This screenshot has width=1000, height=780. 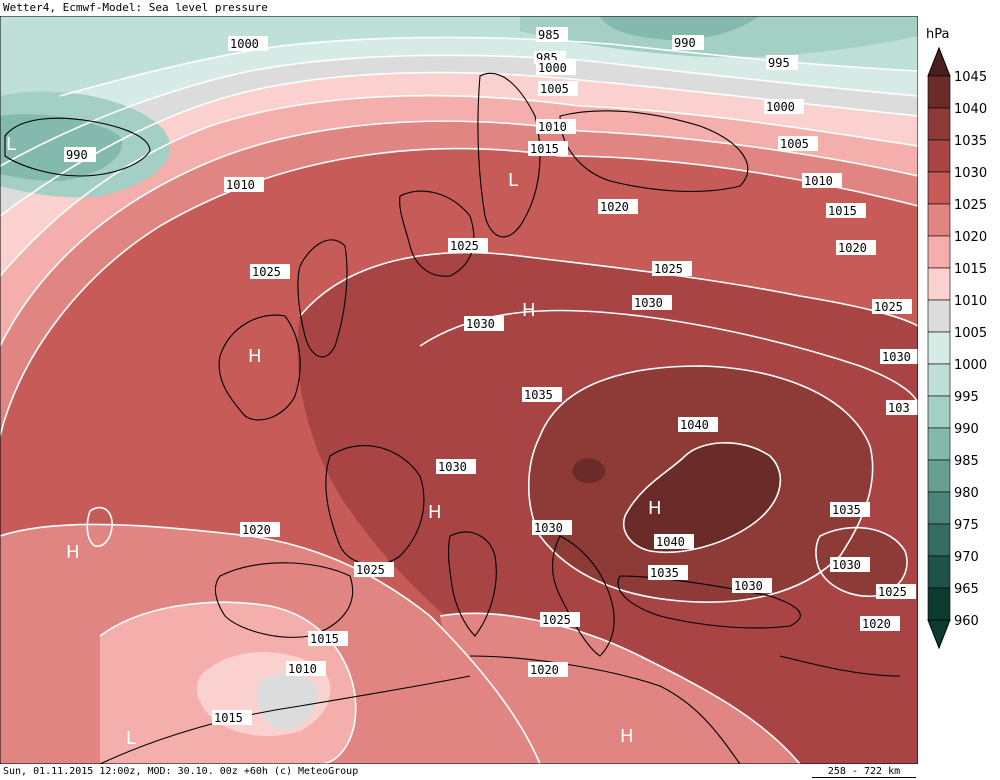 What do you see at coordinates (818, 181) in the screenshot?
I see `svg-text: 1010` at bounding box center [818, 181].